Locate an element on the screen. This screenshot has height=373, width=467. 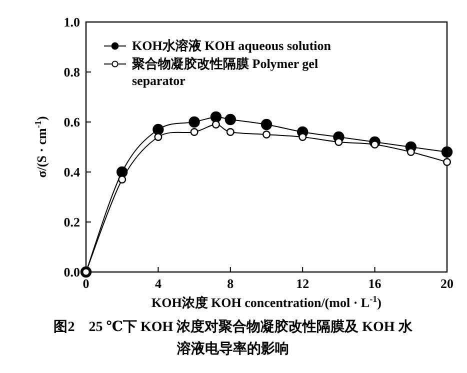
y-tick-label: 1.0 is located at coordinates (72, 22).